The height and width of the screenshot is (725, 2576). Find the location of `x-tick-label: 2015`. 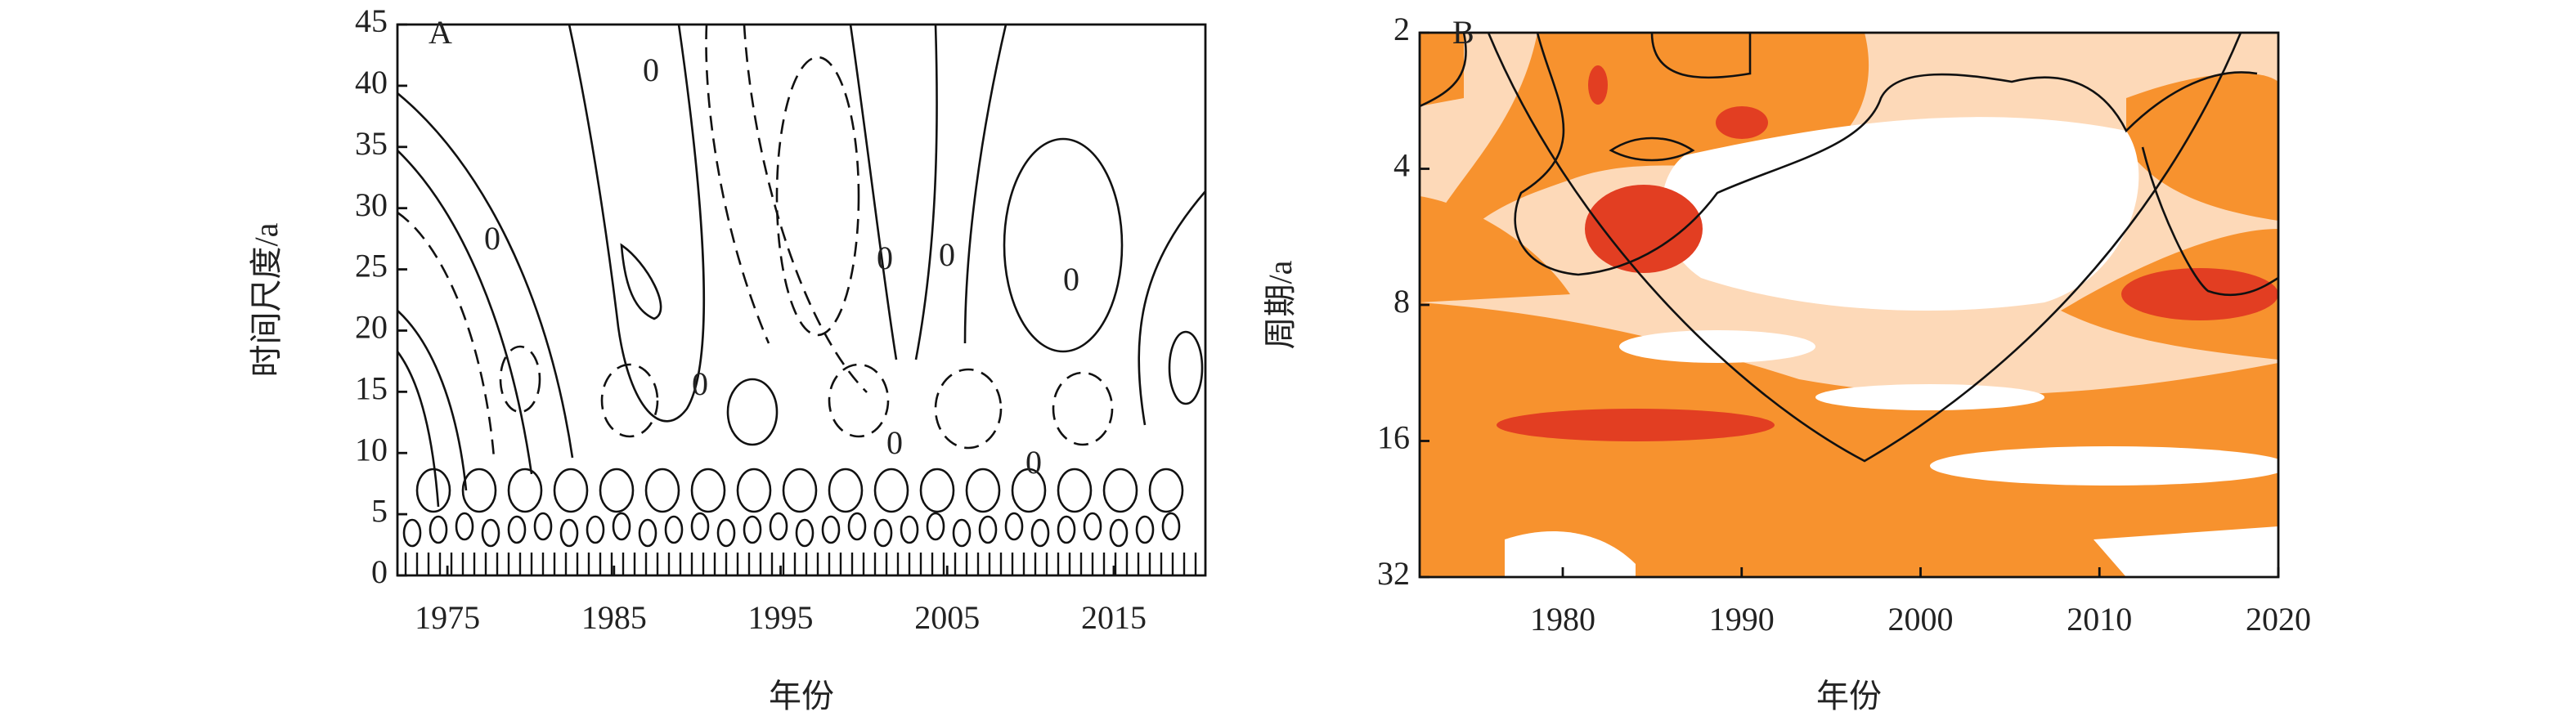

x-tick-label: 2015 is located at coordinates (1114, 618).